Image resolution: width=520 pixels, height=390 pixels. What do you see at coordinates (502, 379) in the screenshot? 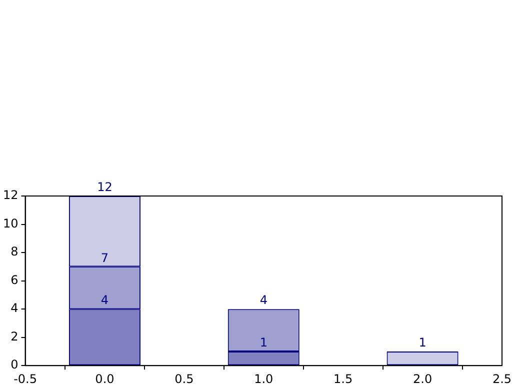
I see `x-tick-label: 2.5` at bounding box center [502, 379].